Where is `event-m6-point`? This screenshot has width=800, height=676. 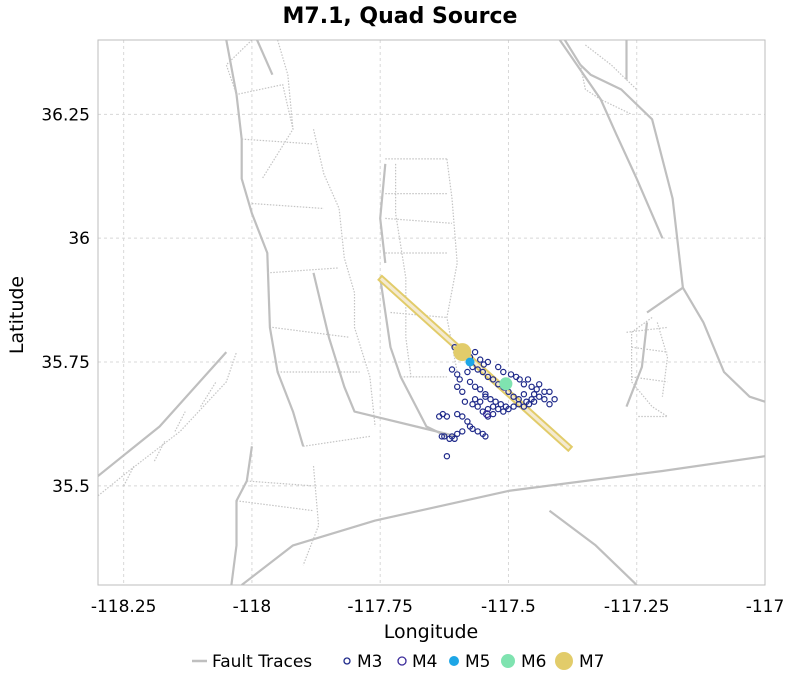 event-m6-point is located at coordinates (506, 384).